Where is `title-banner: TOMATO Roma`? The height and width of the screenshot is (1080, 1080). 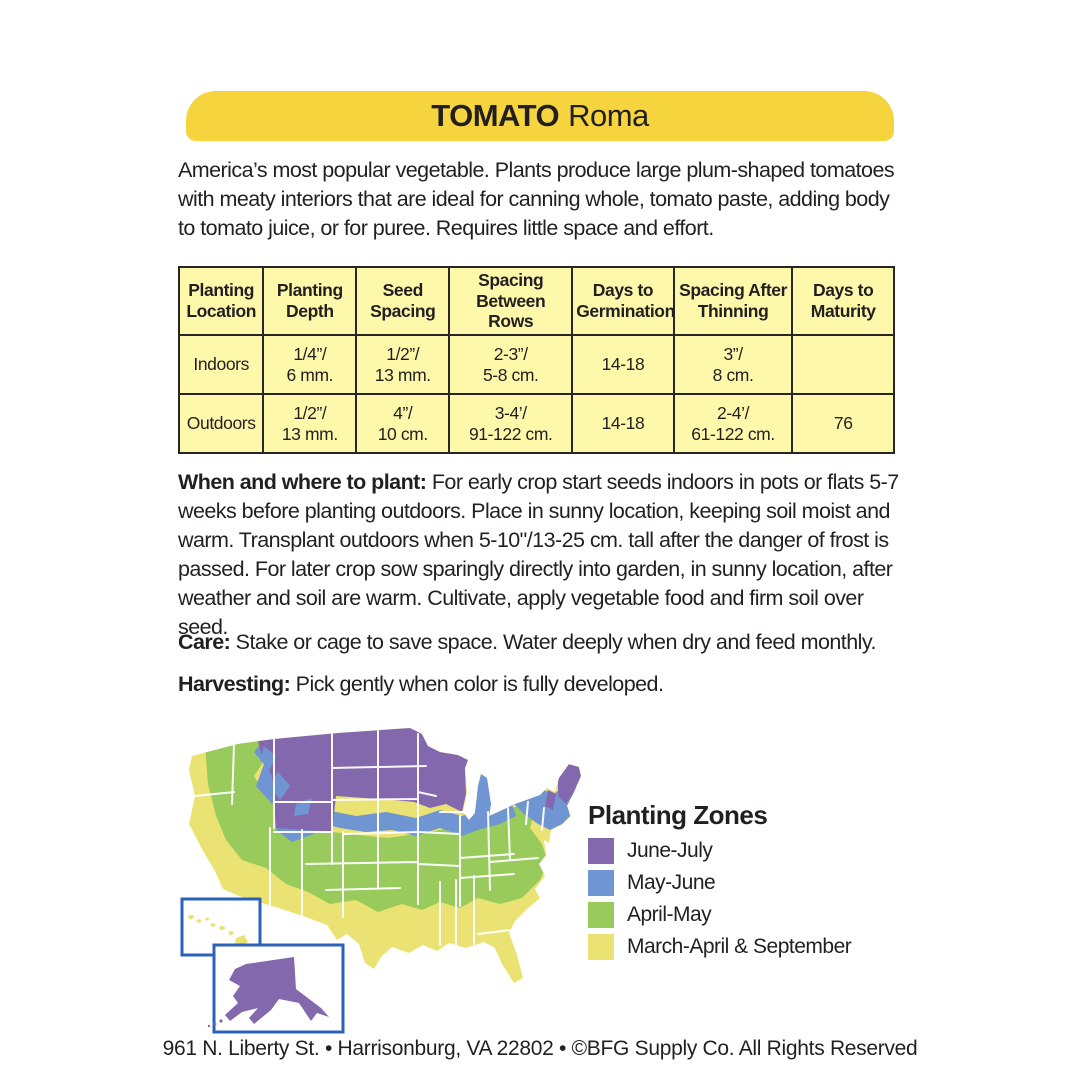 title-banner: TOMATO Roma is located at coordinates (540, 116).